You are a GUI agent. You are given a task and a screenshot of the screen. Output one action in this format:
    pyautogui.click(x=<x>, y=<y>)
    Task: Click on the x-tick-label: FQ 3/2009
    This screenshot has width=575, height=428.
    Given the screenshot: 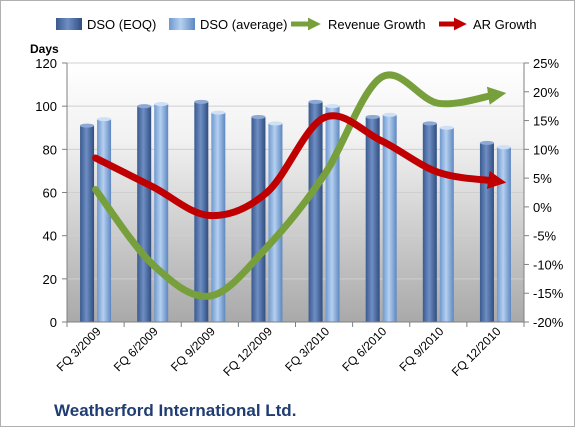 What is the action you would take?
    pyautogui.click(x=79, y=349)
    